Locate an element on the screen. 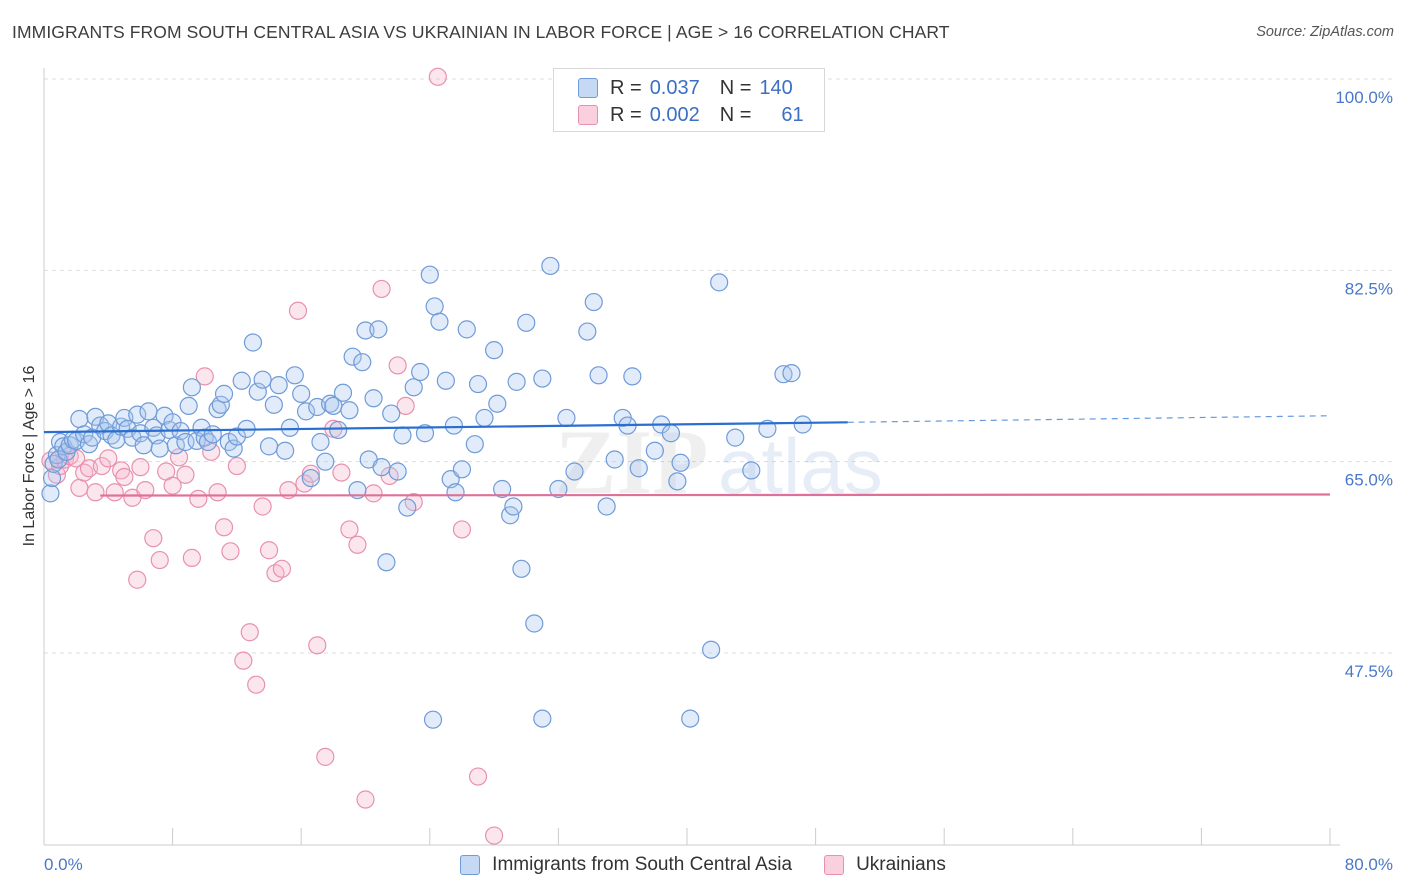 The image size is (1406, 892). y-tick-label: 47.5% is located at coordinates (1369, 671).